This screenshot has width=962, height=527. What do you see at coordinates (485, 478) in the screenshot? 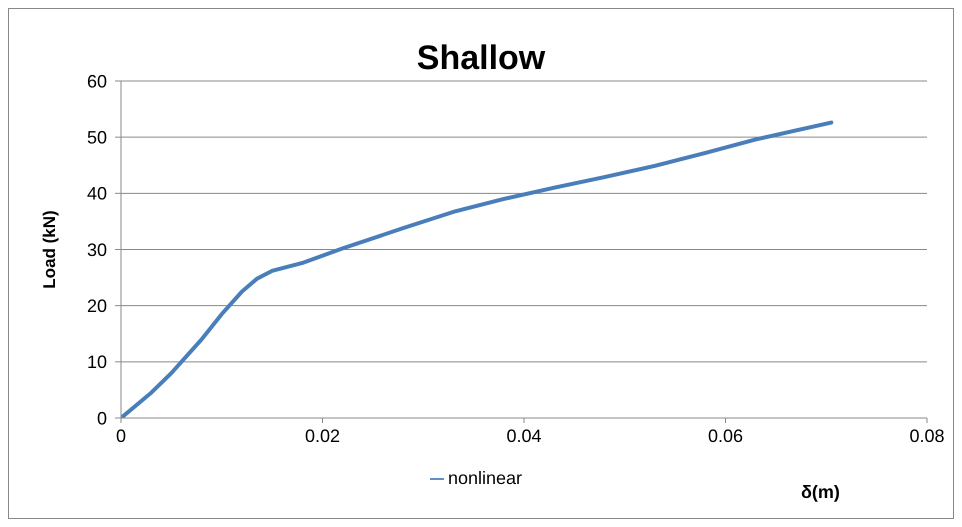
I see `legend-label: nonlinear` at bounding box center [485, 478].